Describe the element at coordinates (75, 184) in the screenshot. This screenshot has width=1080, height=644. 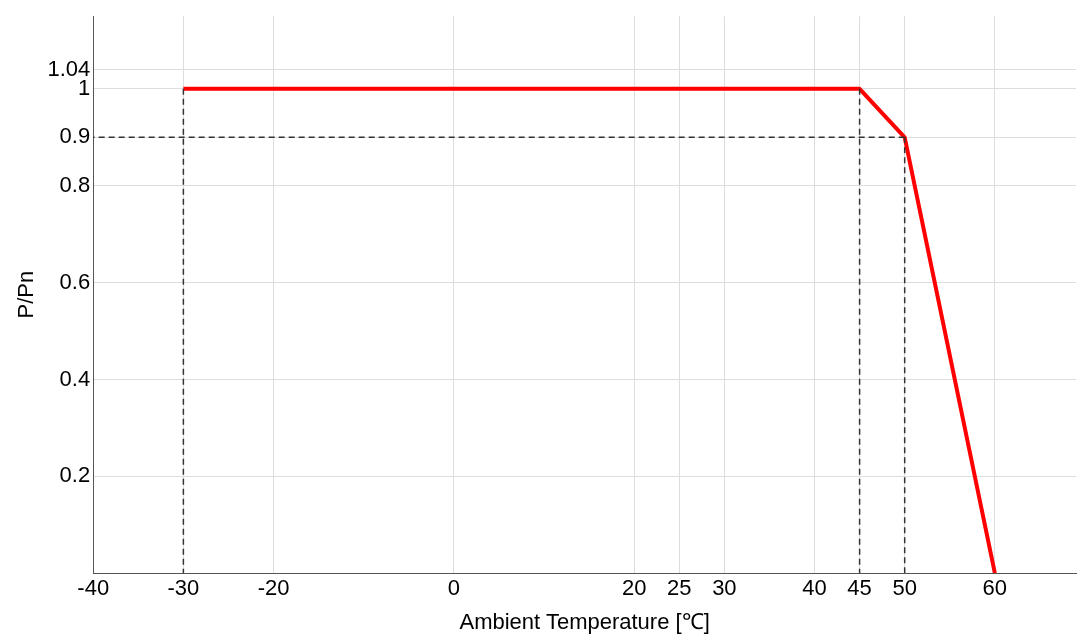
I see `y-tick-label: 0.8` at that location.